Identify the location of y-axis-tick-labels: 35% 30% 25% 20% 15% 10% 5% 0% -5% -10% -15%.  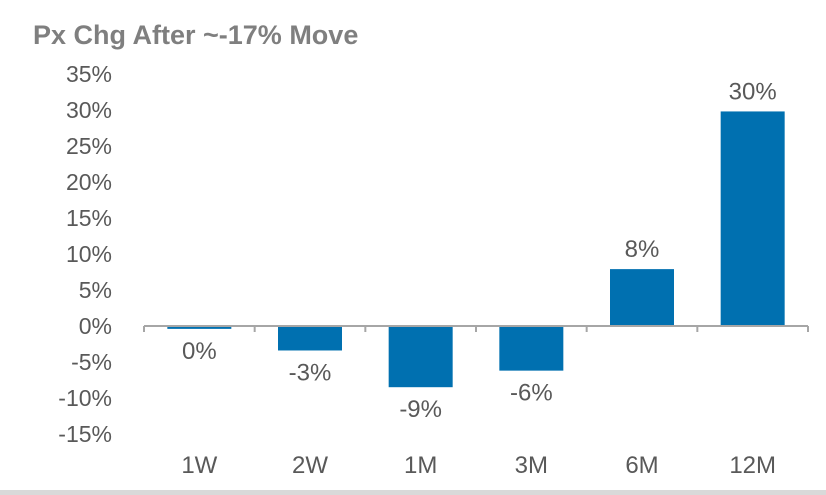
(85, 254).